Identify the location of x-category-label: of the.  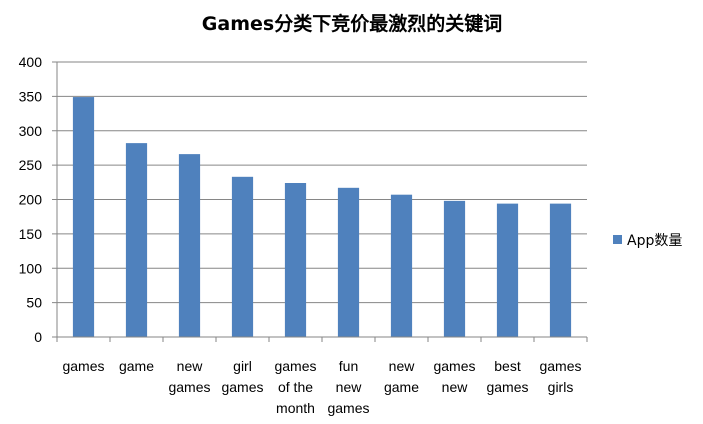
(295, 387).